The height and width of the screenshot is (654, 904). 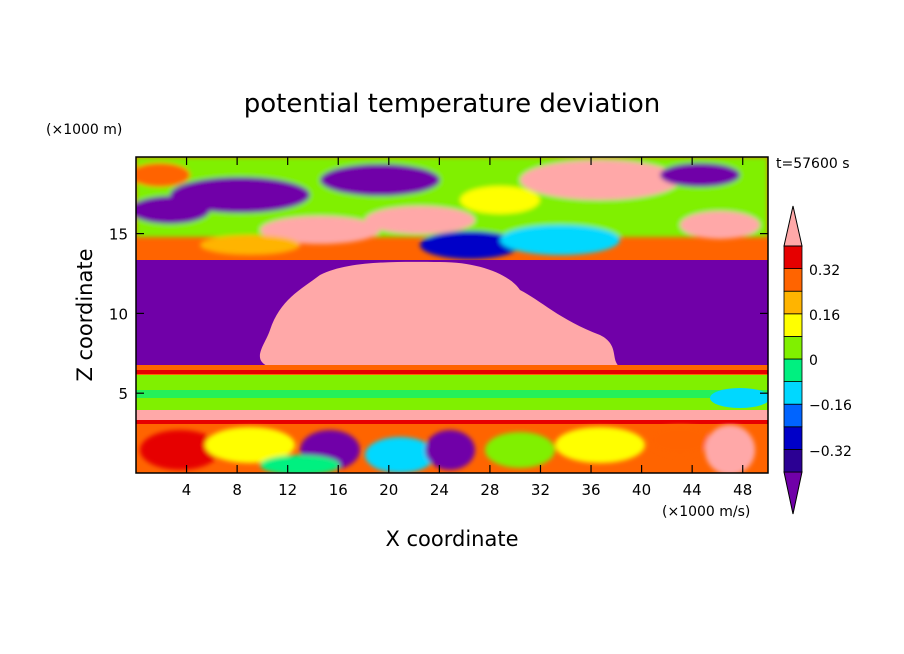 I want to click on time-label: t=57600 s, so click(x=813, y=164).